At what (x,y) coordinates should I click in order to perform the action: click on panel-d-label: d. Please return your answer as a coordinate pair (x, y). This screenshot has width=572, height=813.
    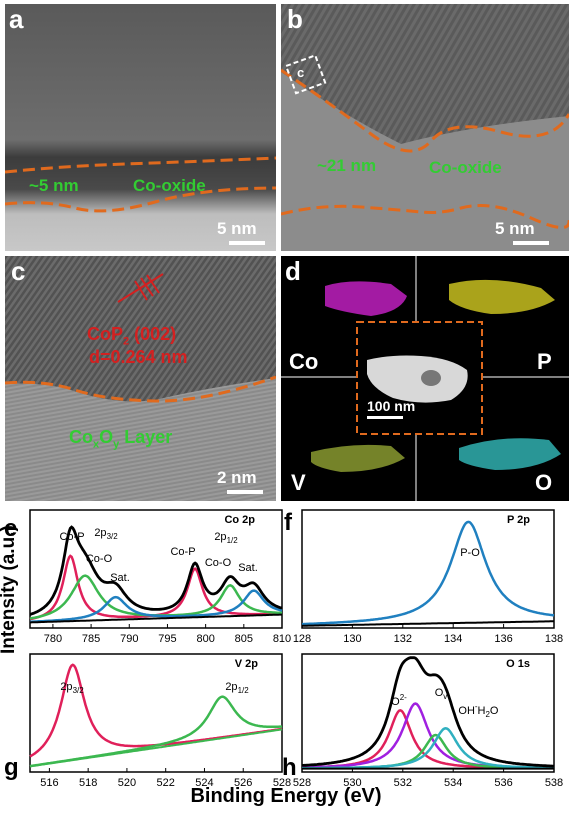
    Looking at the image, I should click on (293, 271).